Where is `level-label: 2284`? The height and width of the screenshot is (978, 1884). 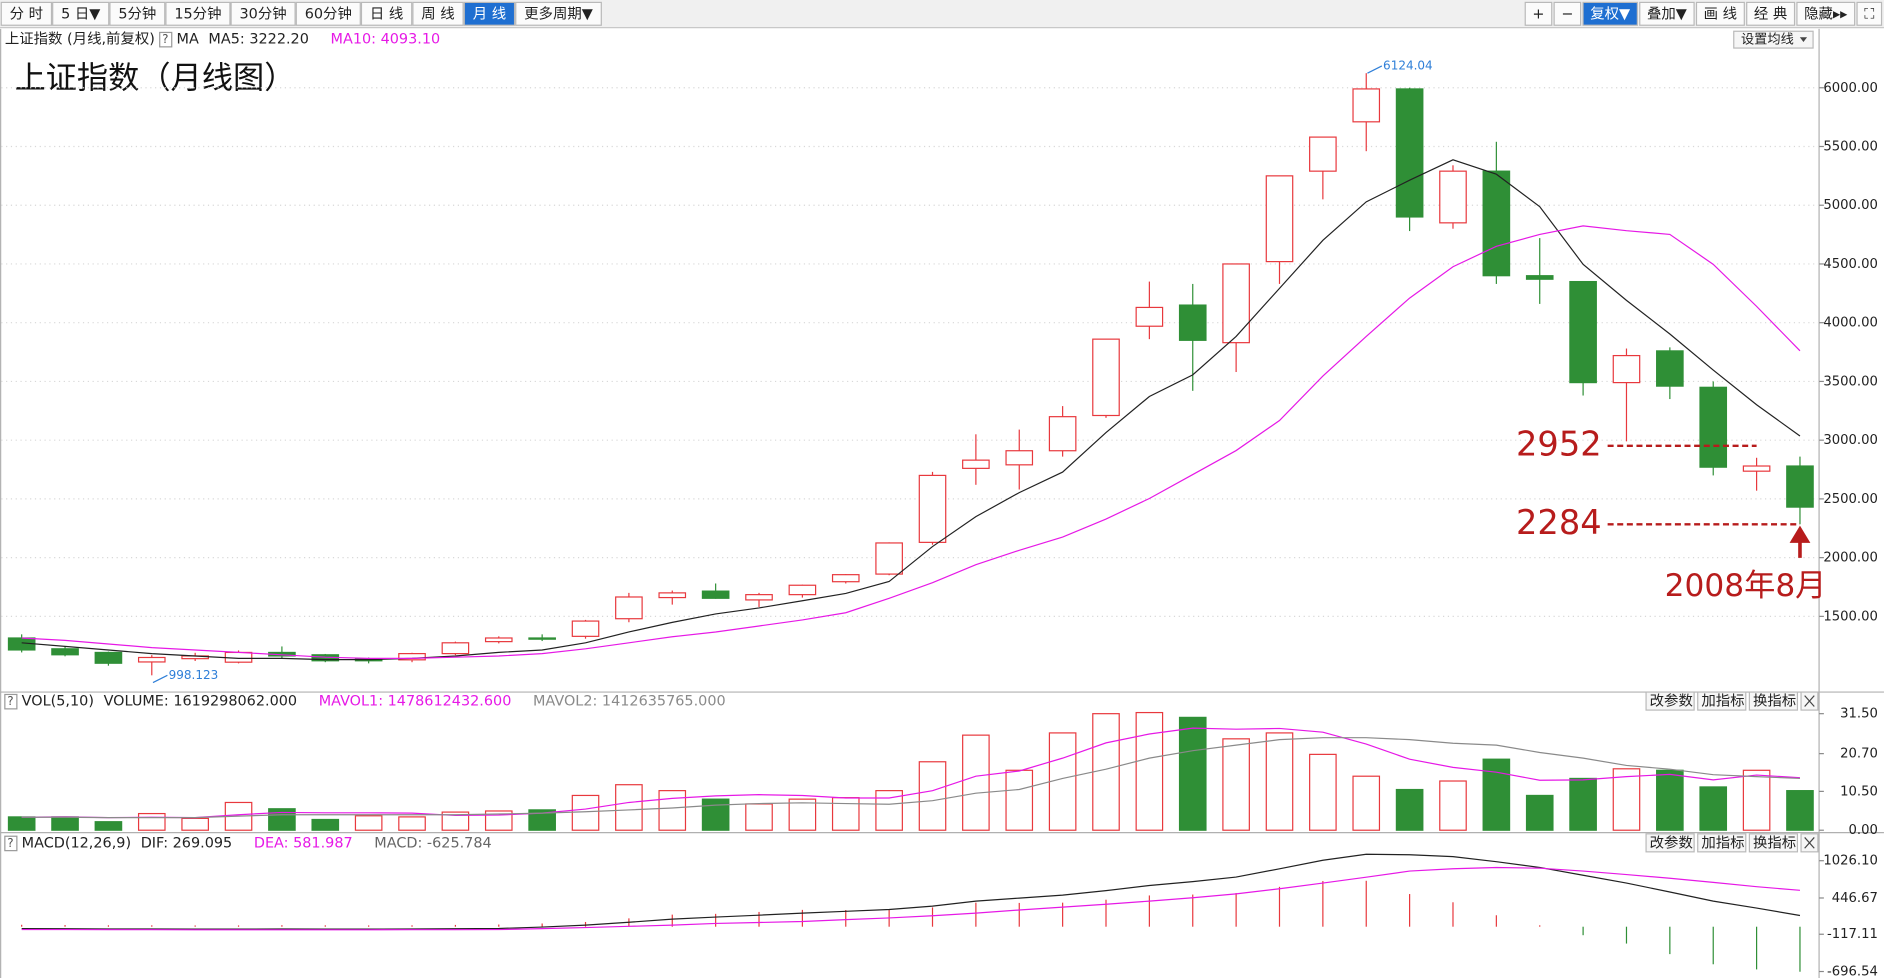 level-label: 2284 is located at coordinates (1559, 522).